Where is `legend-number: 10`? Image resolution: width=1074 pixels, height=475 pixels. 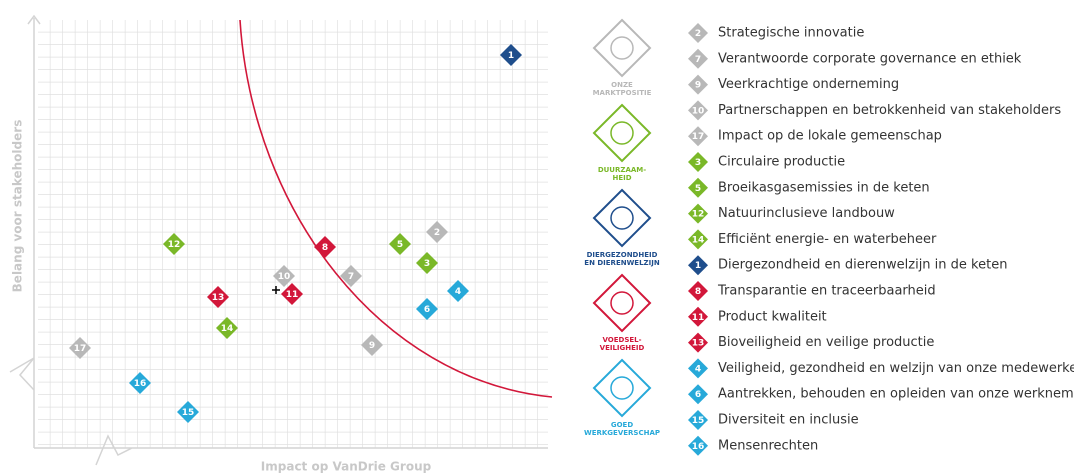 legend-number: 10 is located at coordinates (698, 111).